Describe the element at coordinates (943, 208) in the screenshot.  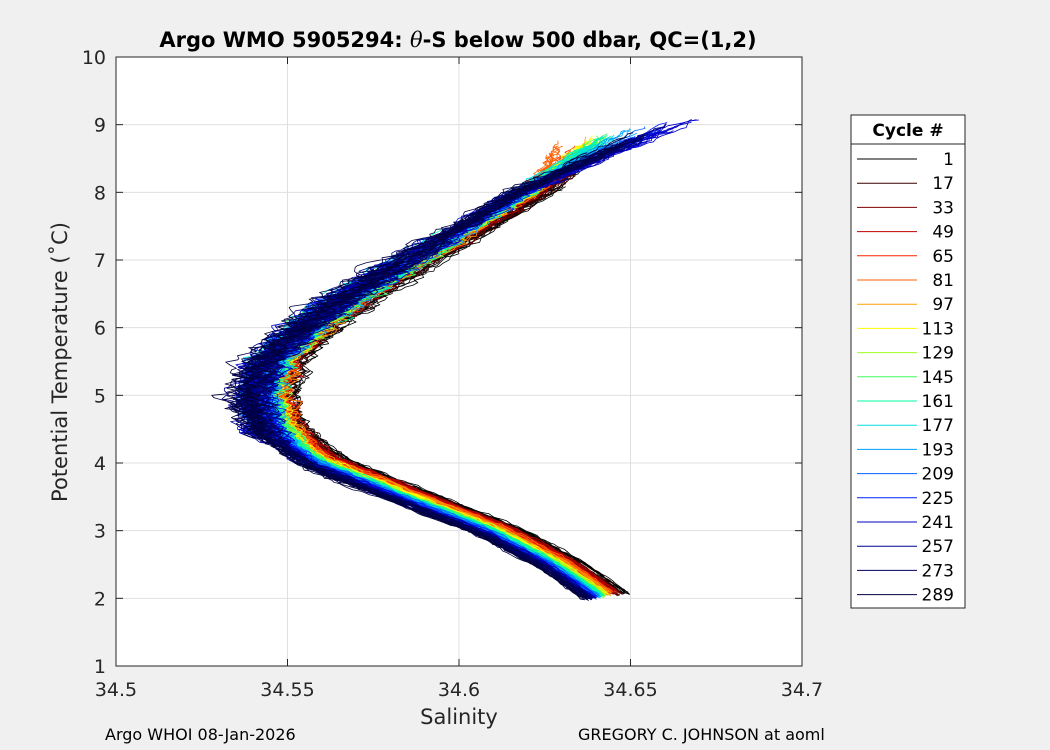
I see `legend-label: 33` at that location.